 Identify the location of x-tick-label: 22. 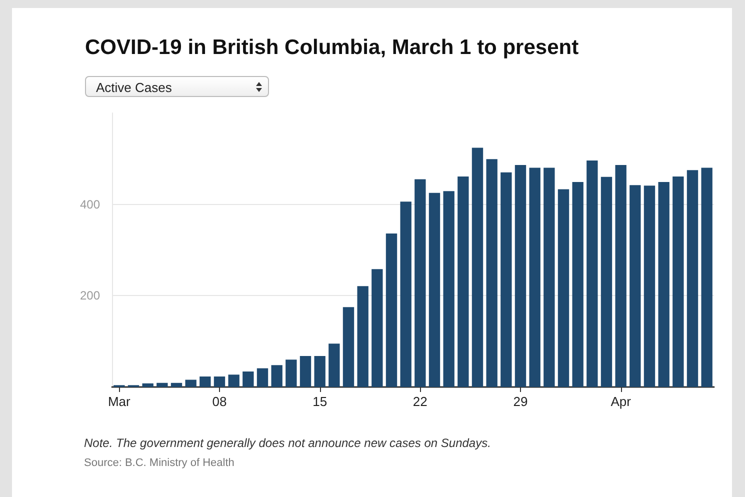
(420, 401).